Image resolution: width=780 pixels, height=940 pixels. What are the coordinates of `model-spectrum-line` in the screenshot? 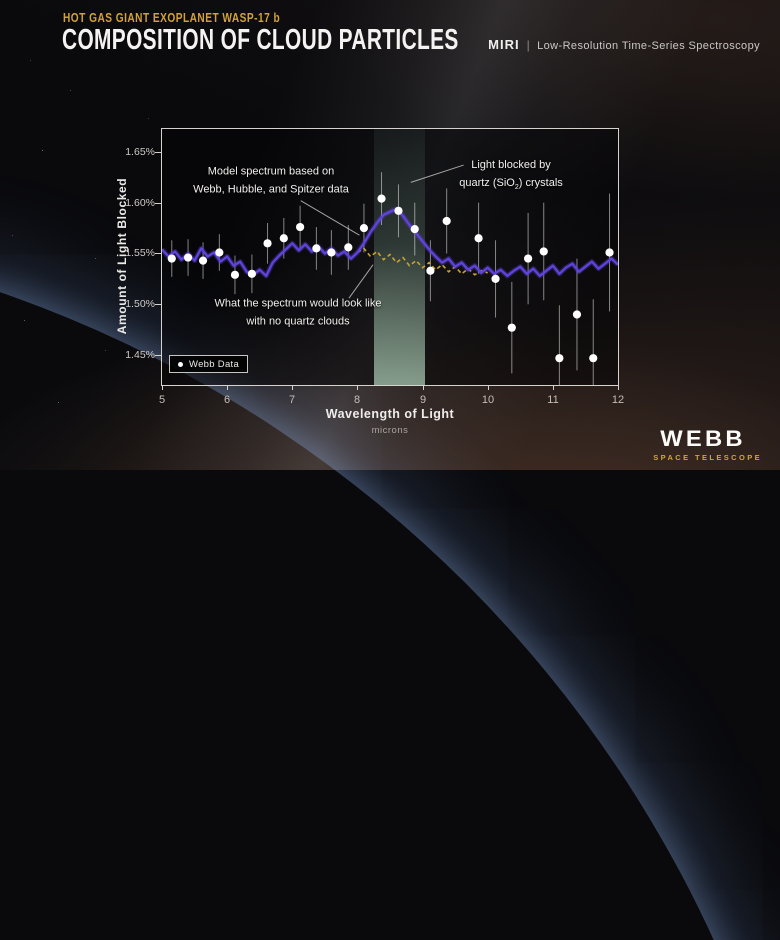 It's located at (390, 242).